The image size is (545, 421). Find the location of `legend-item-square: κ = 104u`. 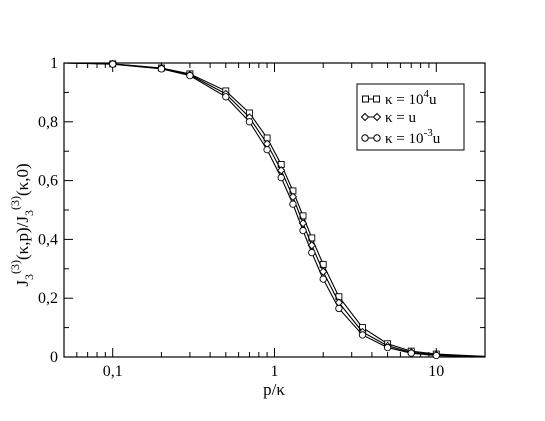

legend-item-square: κ = 104u is located at coordinates (399, 98).